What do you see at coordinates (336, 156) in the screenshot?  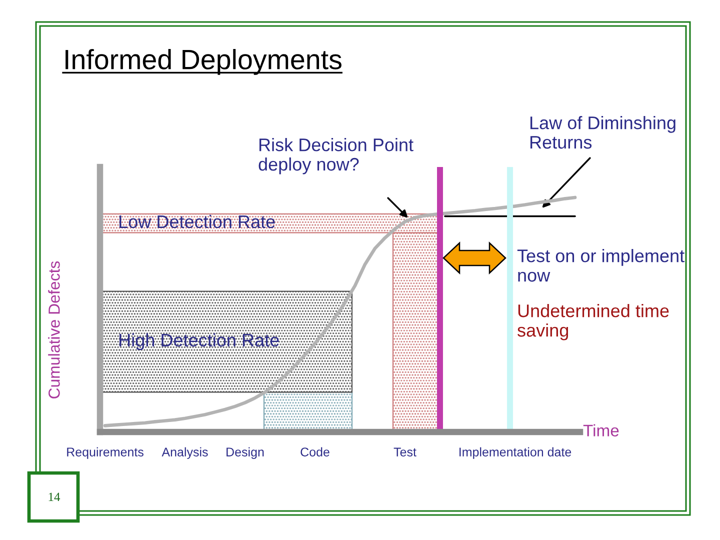 I see `text: Risk Decision Point deploy now?` at bounding box center [336, 156].